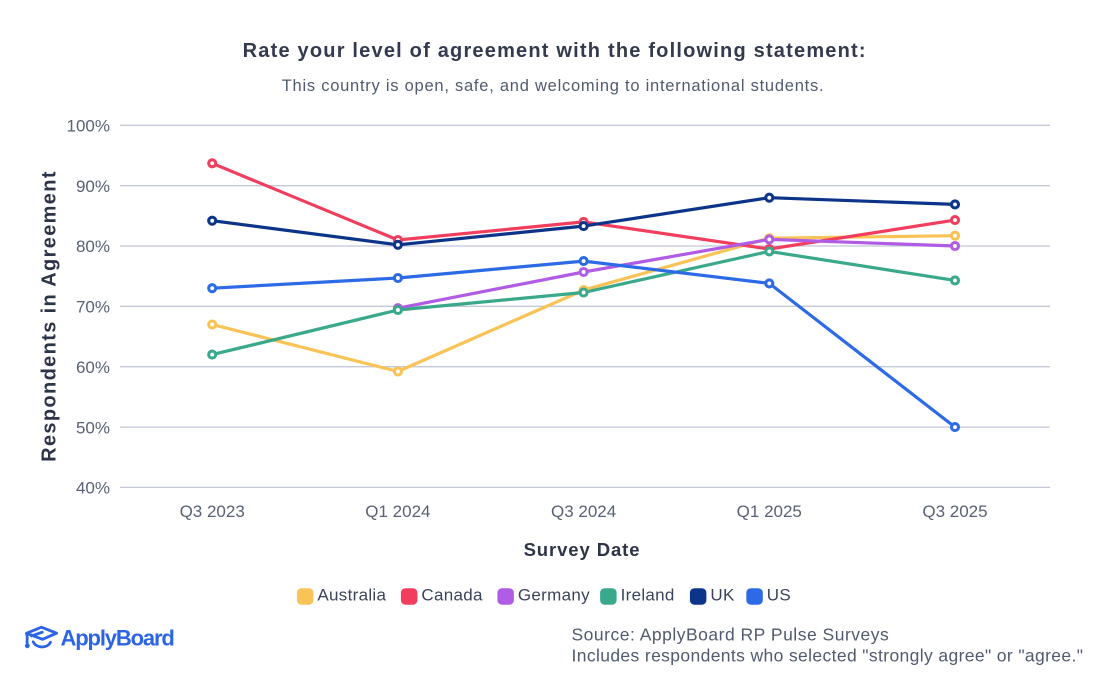  Describe the element at coordinates (93, 488) in the screenshot. I see `svg-text: 40%` at that location.